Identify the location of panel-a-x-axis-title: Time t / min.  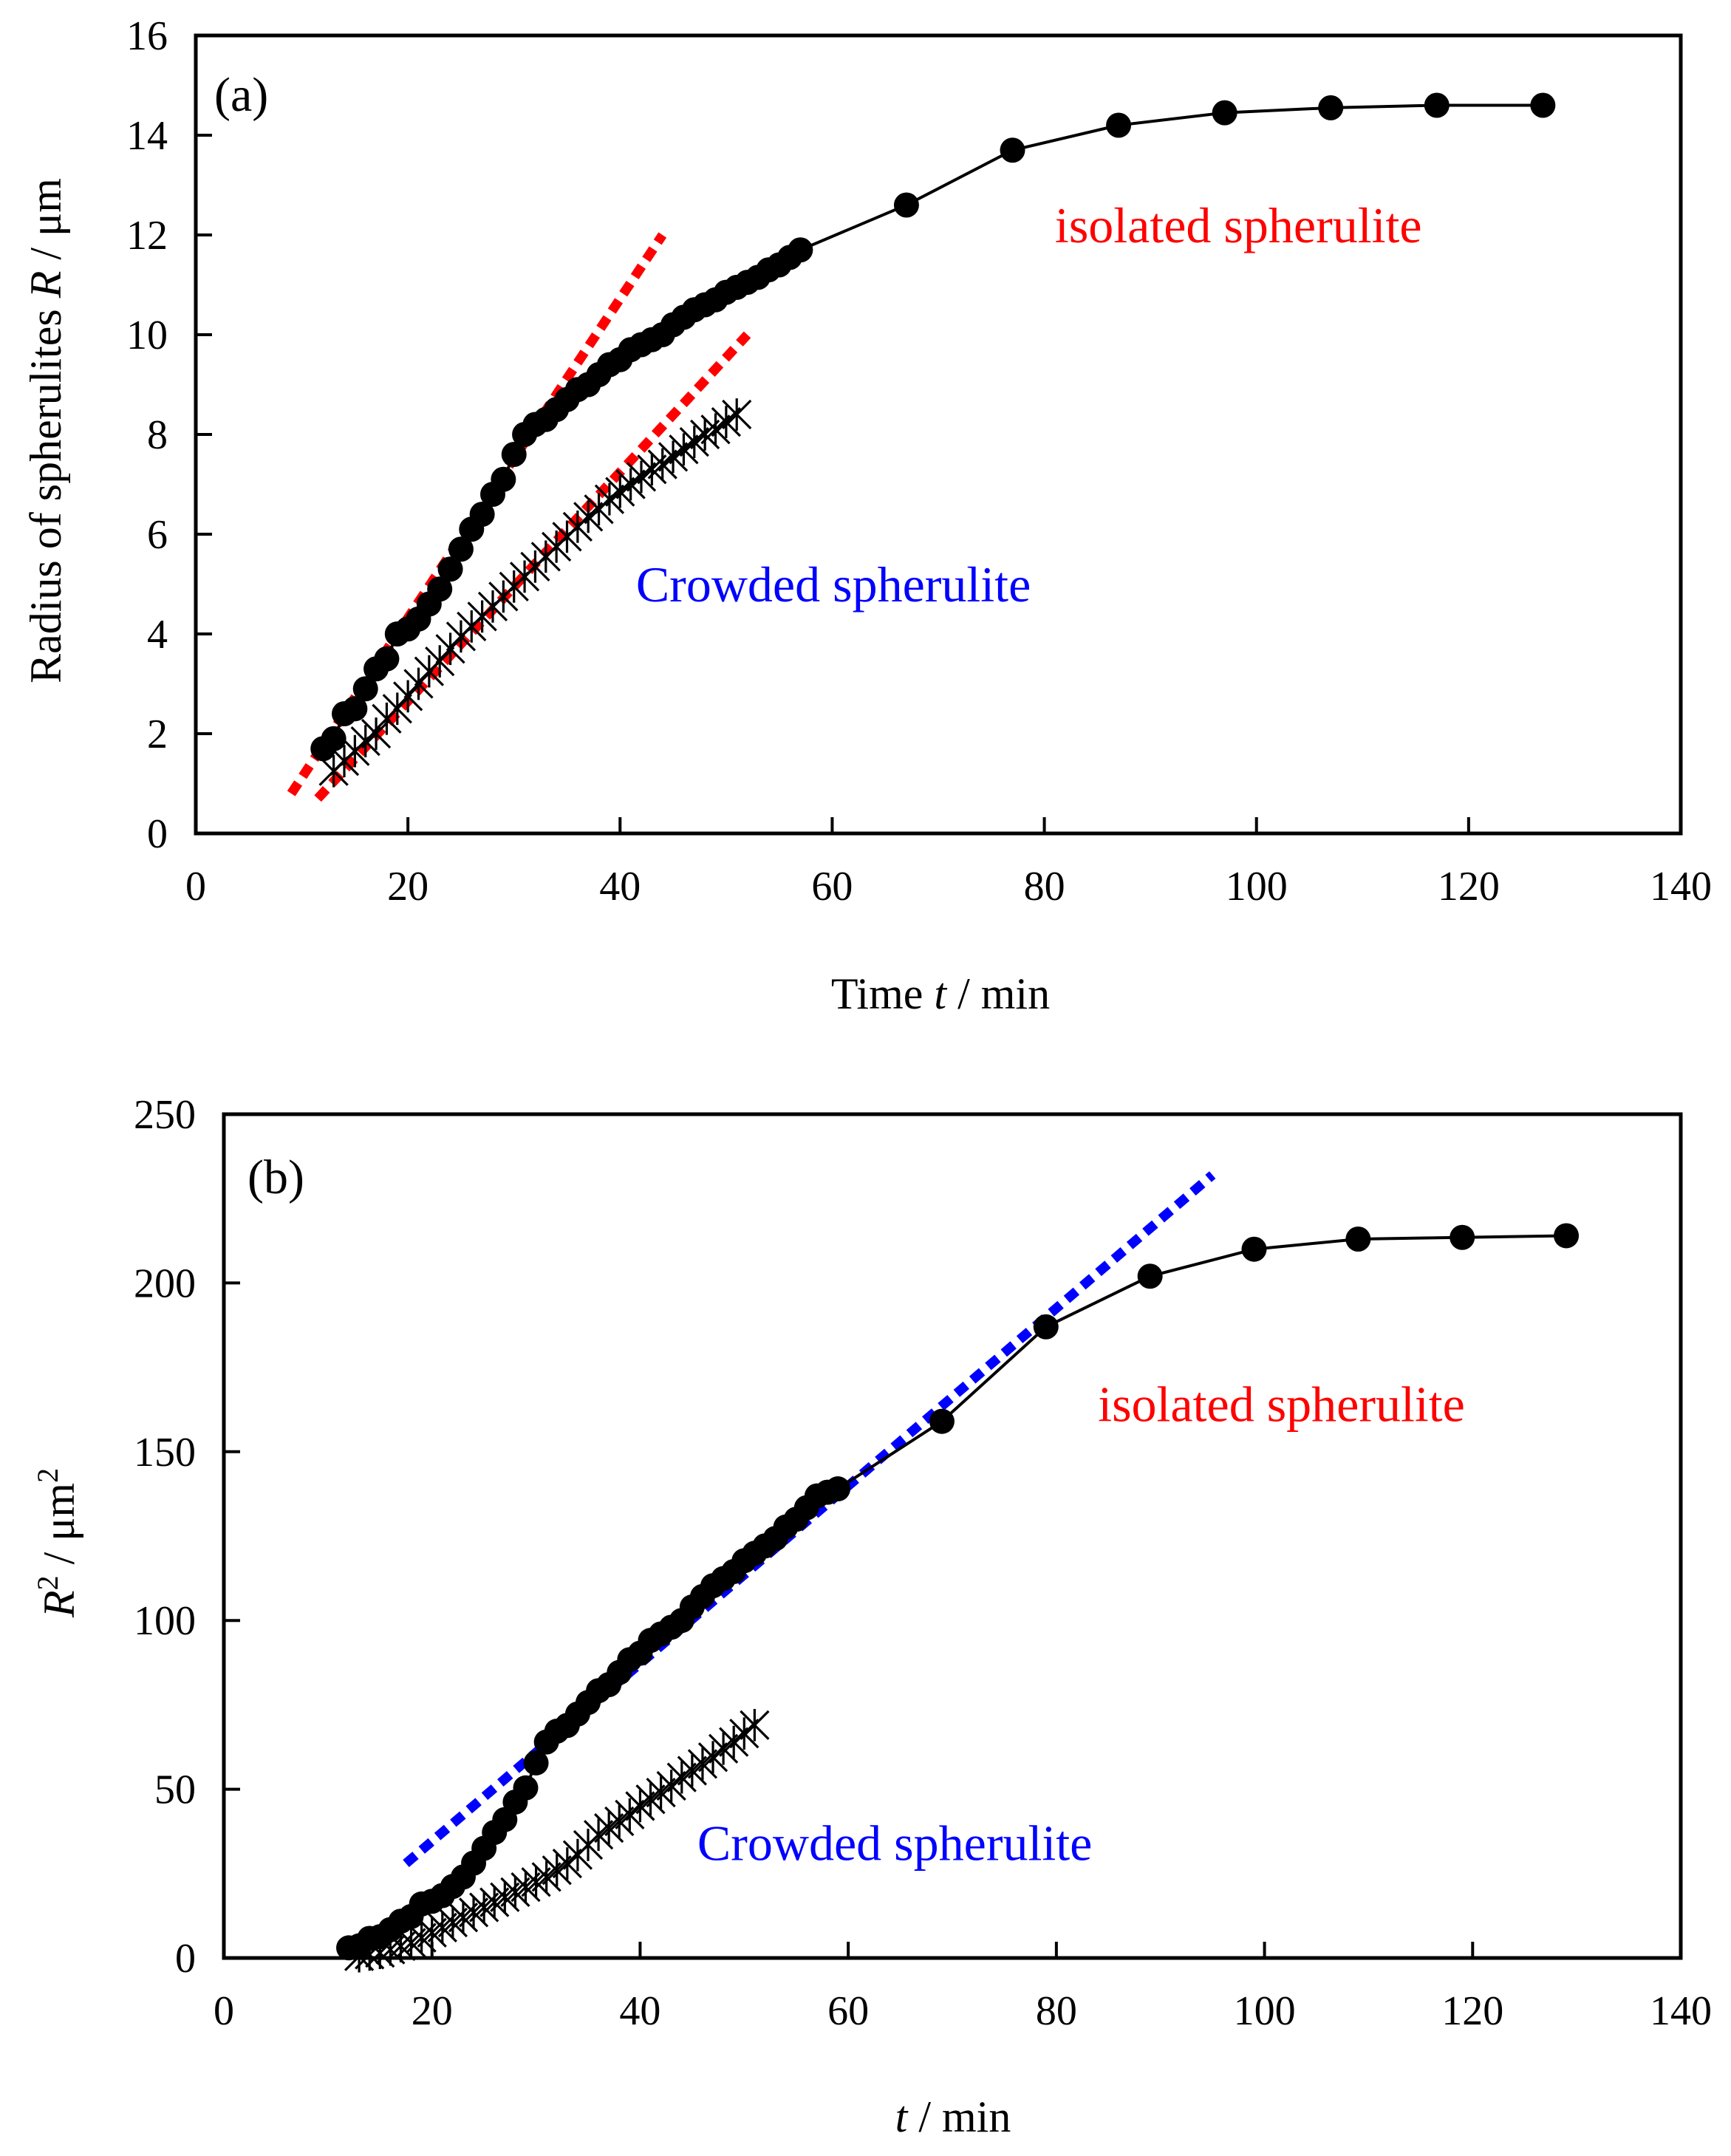
(940, 993).